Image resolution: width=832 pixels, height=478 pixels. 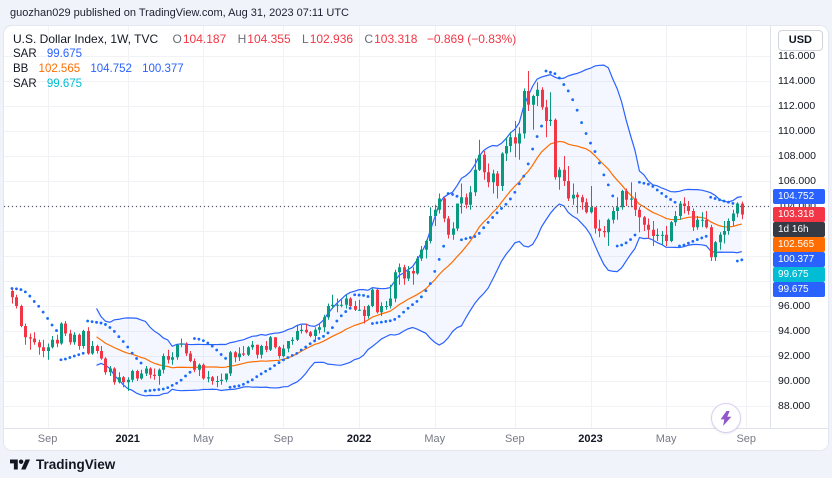 What do you see at coordinates (64, 54) in the screenshot?
I see `sar1-value: 99.675` at bounding box center [64, 54].